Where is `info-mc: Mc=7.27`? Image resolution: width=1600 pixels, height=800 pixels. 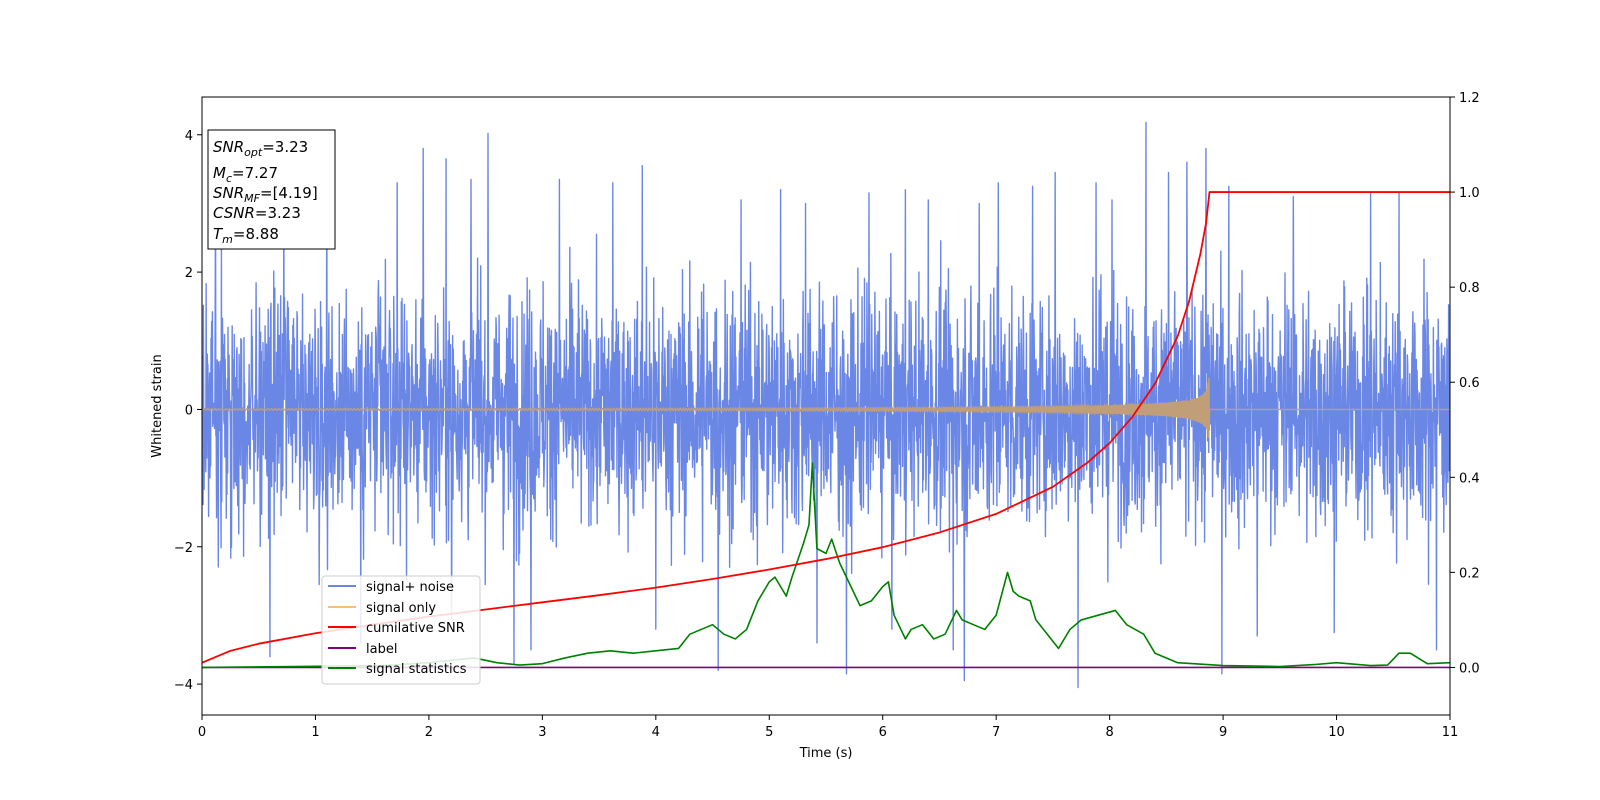 info-mc: Mc=7.27 is located at coordinates (245, 174).